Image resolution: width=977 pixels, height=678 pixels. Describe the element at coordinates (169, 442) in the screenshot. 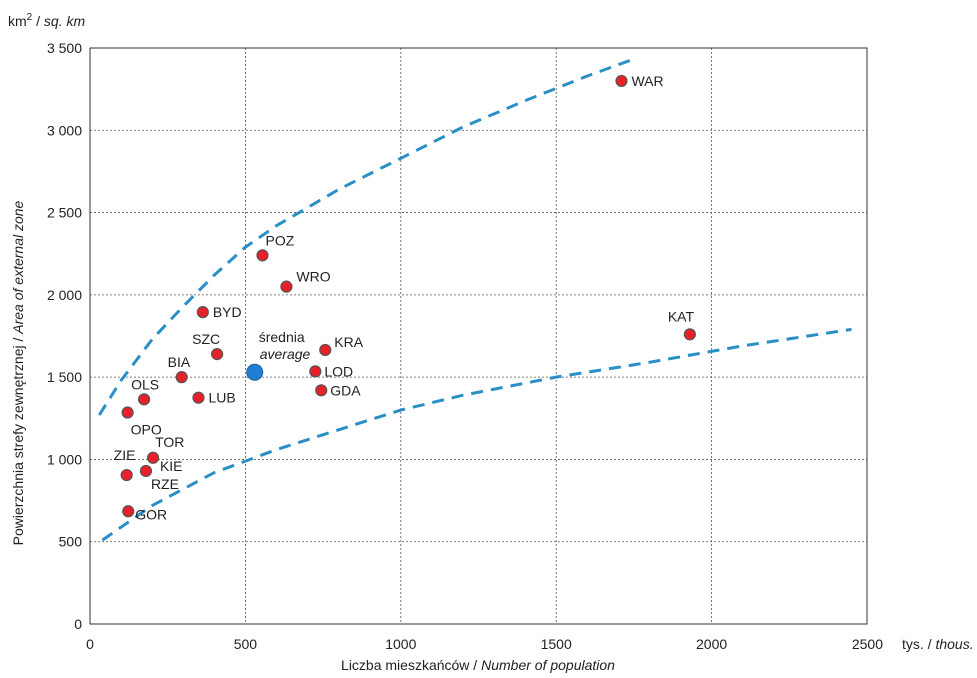

I see `point-label: TOR` at that location.